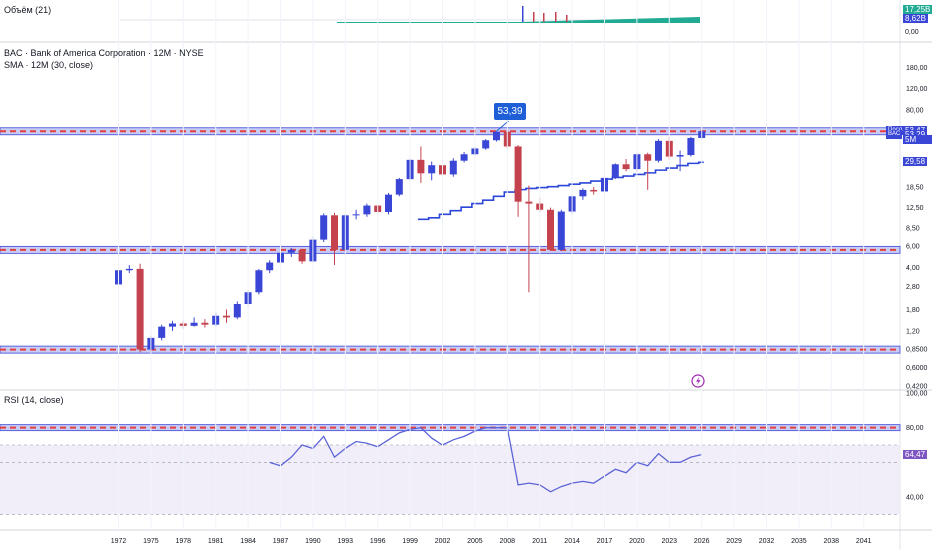 This screenshot has width=932, height=555. Describe the element at coordinates (378, 541) in the screenshot. I see `x-tick-label: 1996` at that location.